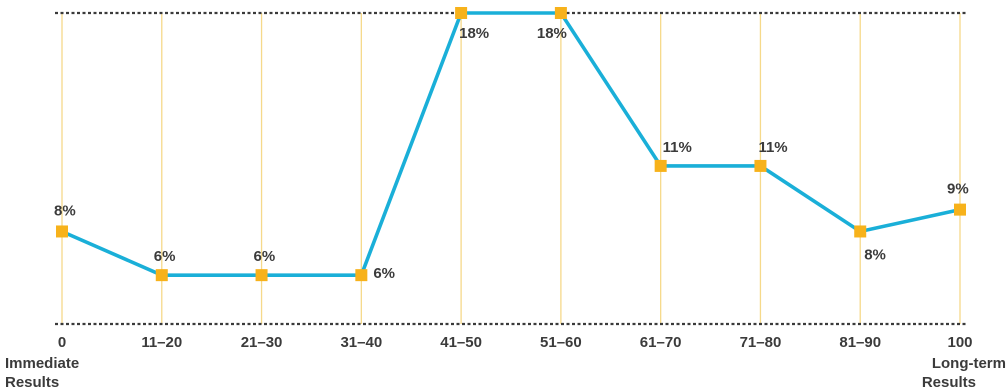  I want to click on start-label-line-2: Results, so click(32, 382).